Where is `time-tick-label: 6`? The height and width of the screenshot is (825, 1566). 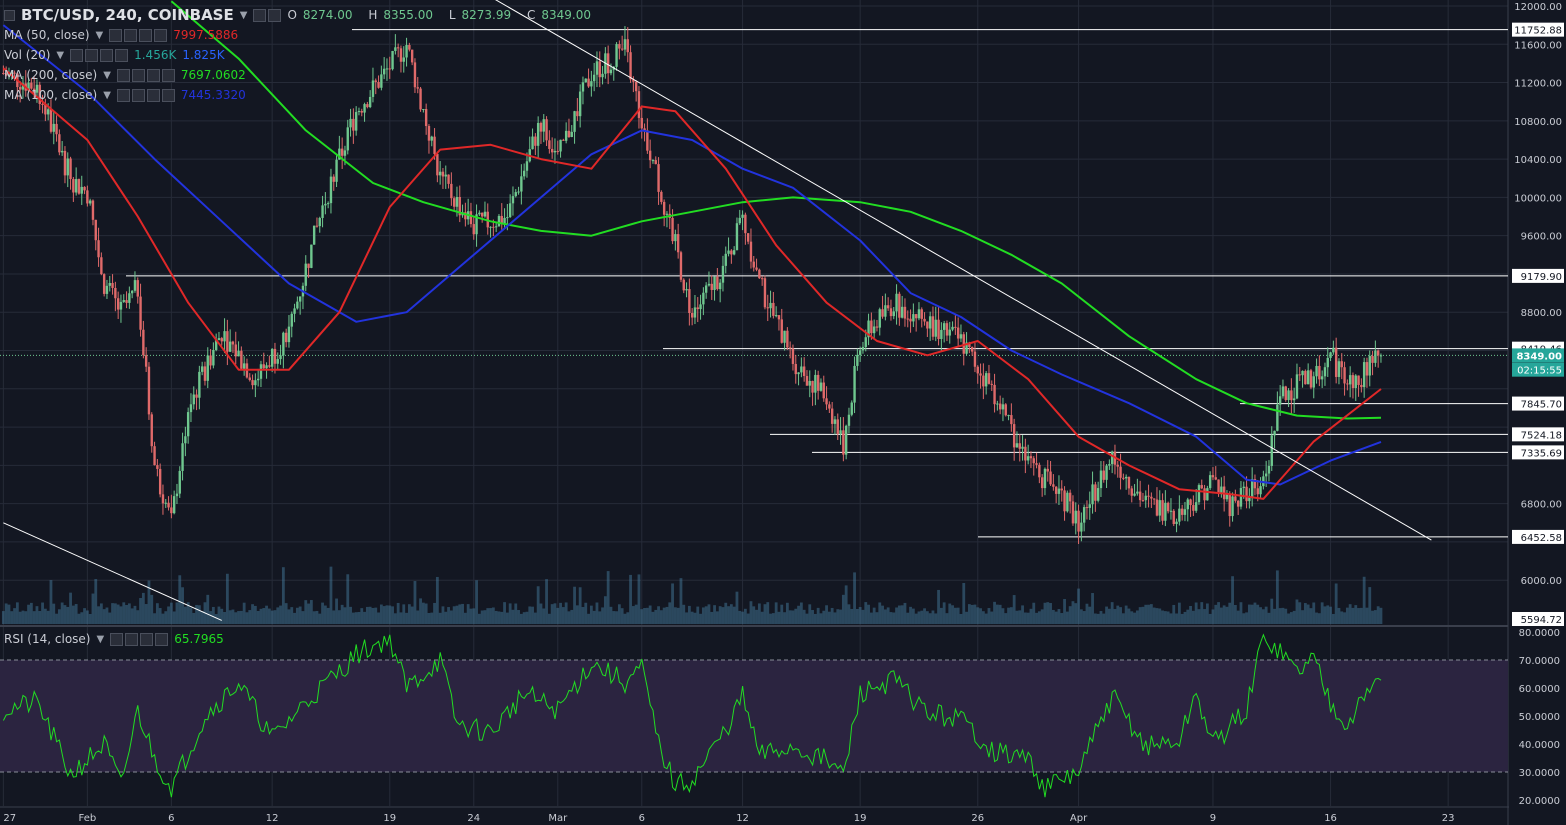
time-tick-label: 6 is located at coordinates (642, 818).